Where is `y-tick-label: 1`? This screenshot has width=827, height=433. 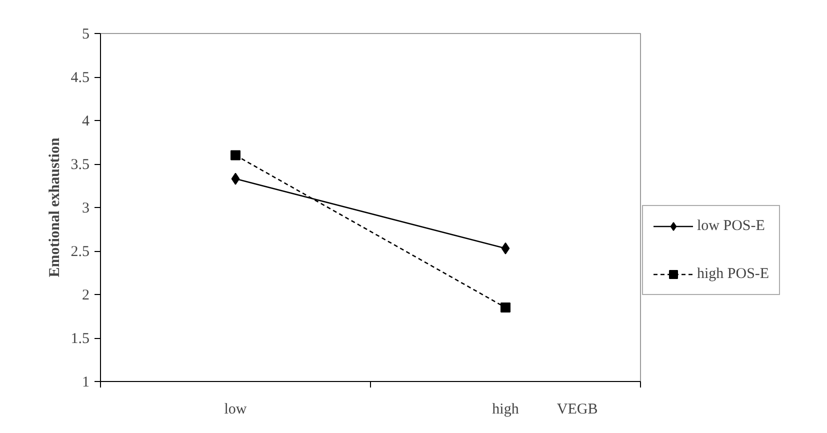 y-tick-label: 1 is located at coordinates (86, 382).